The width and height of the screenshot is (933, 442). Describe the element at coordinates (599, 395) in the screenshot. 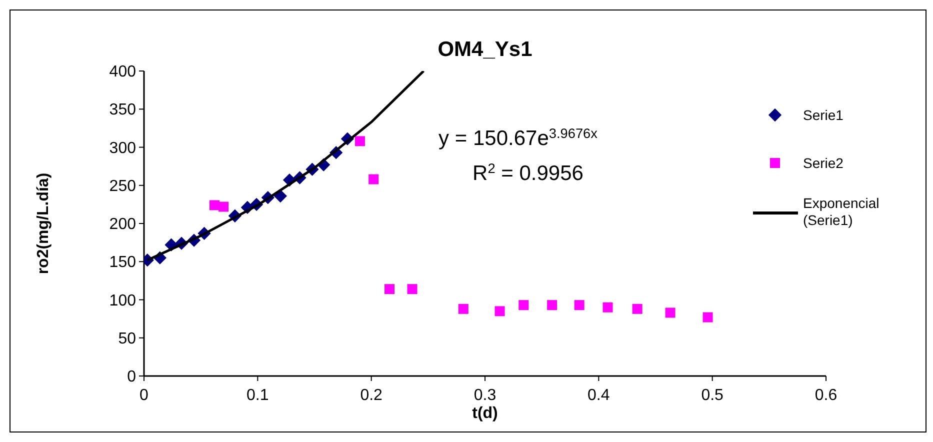

I see `x-tick-label: 0.4` at that location.